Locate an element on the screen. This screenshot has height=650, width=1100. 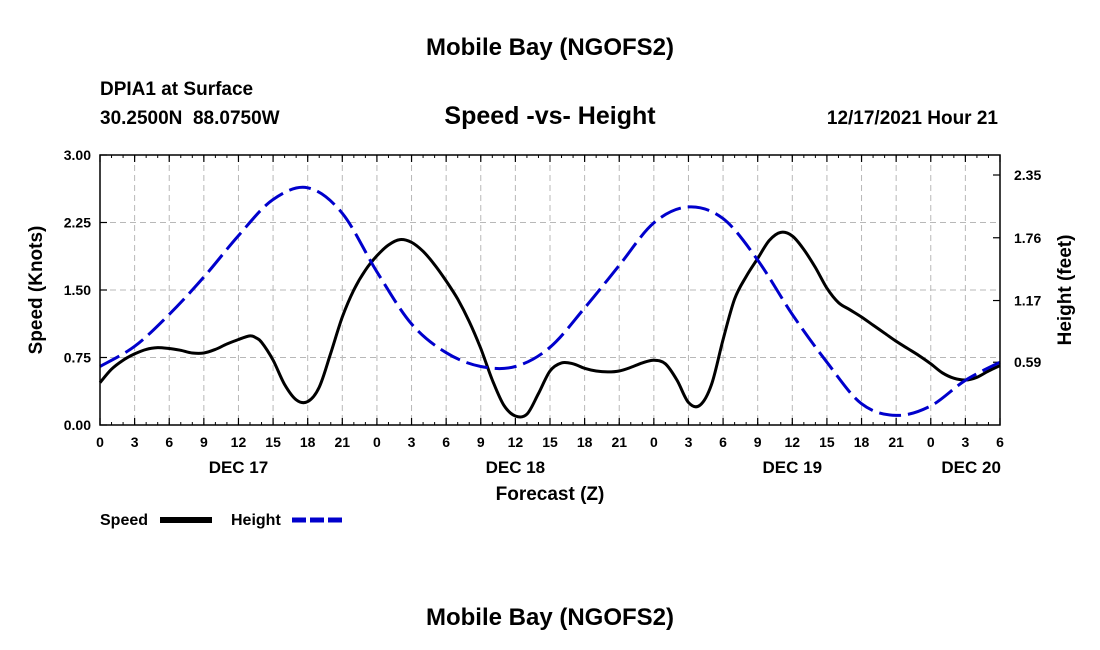
legend: Speed Height is located at coordinates (222, 520).